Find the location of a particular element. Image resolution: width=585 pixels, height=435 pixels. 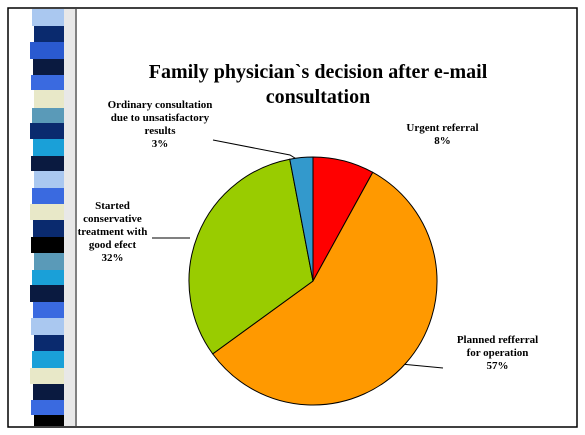

value-label: 32% is located at coordinates (112, 258).